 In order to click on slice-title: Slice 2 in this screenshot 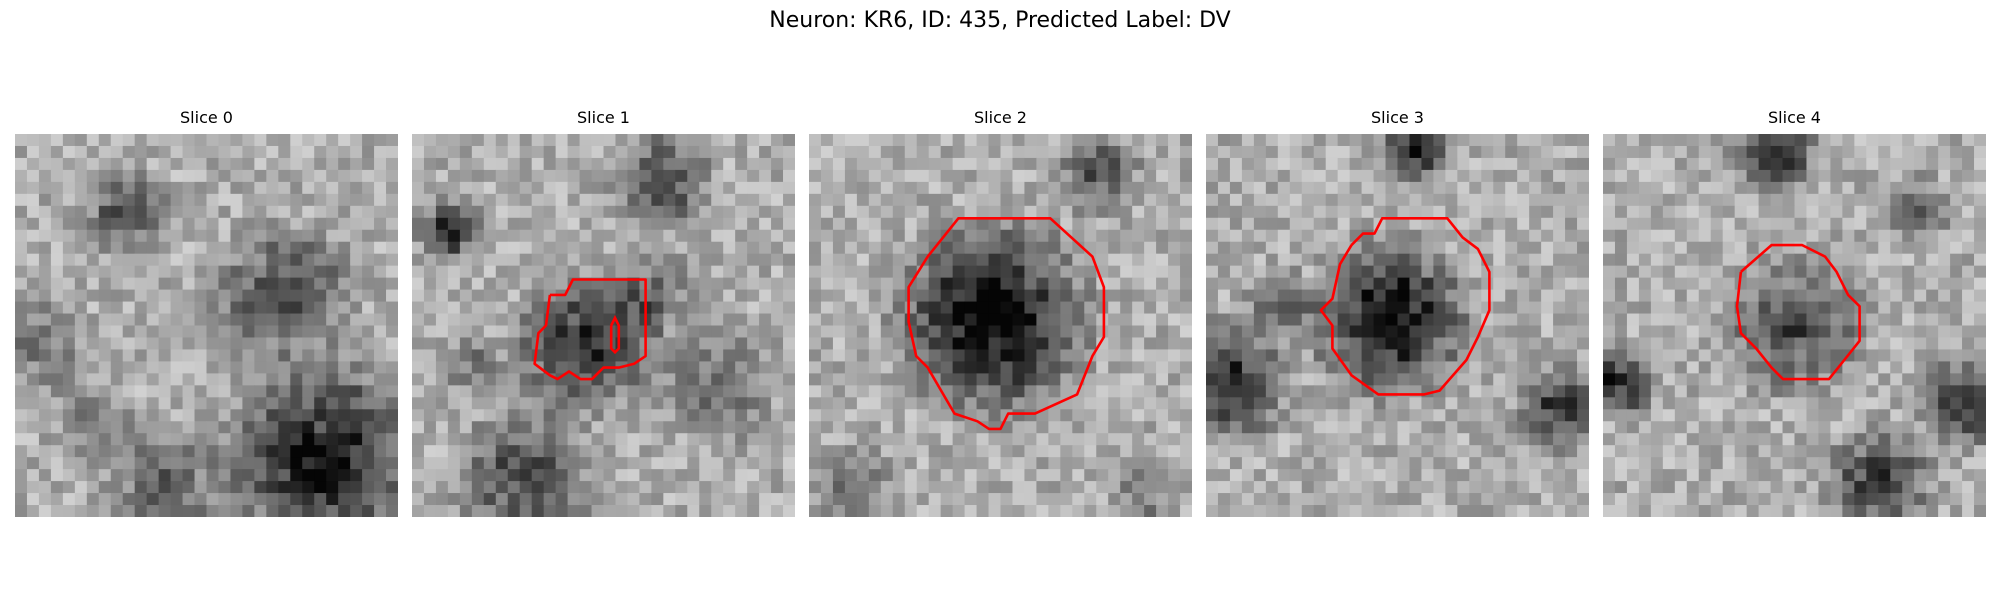, I will do `click(1000, 117)`.